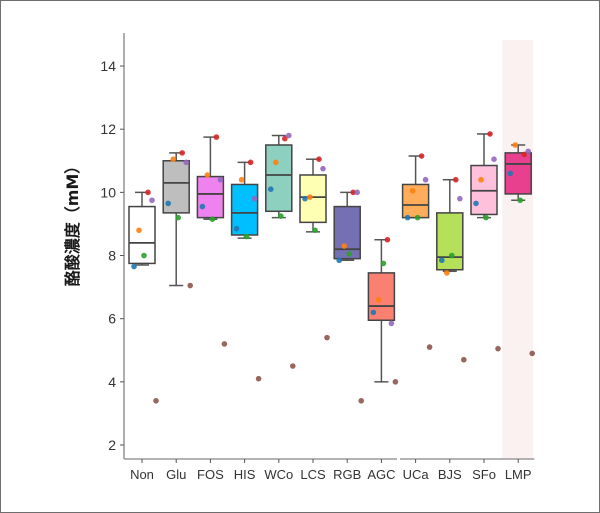 The width and height of the screenshot is (600, 513). What do you see at coordinates (518, 474) in the screenshot?
I see `x-tick-label: LMP` at bounding box center [518, 474].